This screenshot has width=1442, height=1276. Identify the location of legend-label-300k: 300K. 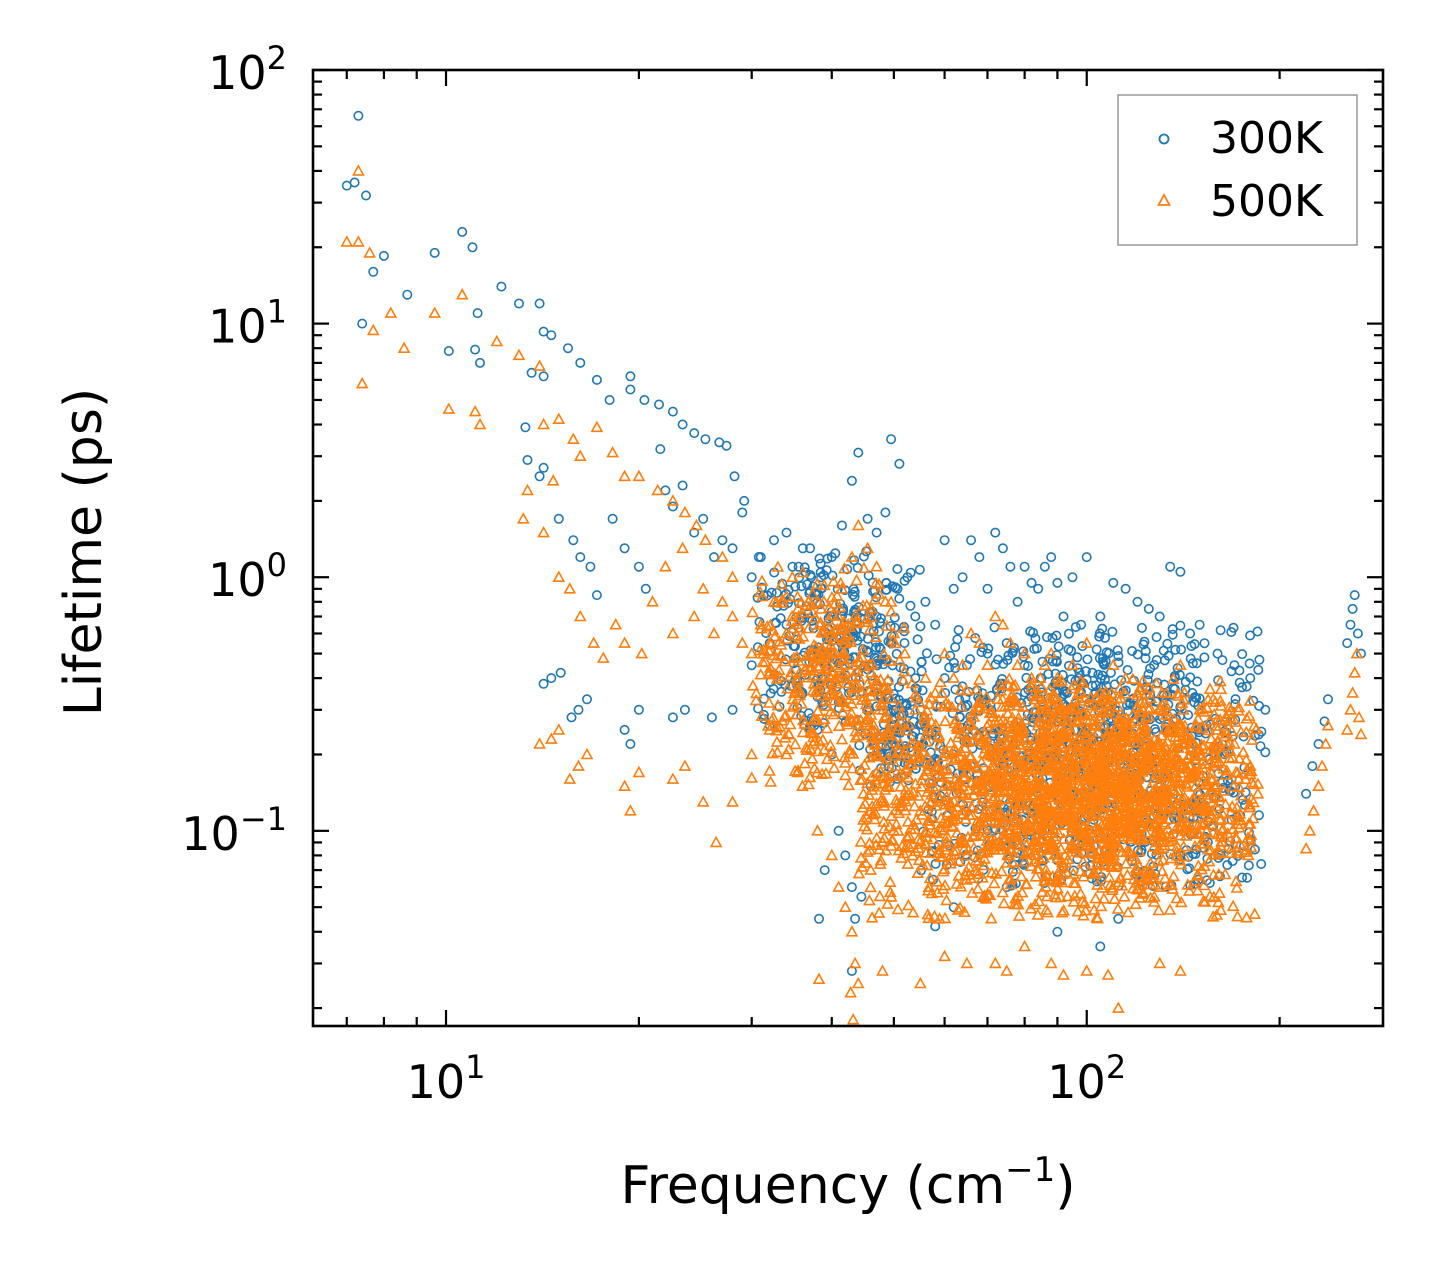
(1267, 138).